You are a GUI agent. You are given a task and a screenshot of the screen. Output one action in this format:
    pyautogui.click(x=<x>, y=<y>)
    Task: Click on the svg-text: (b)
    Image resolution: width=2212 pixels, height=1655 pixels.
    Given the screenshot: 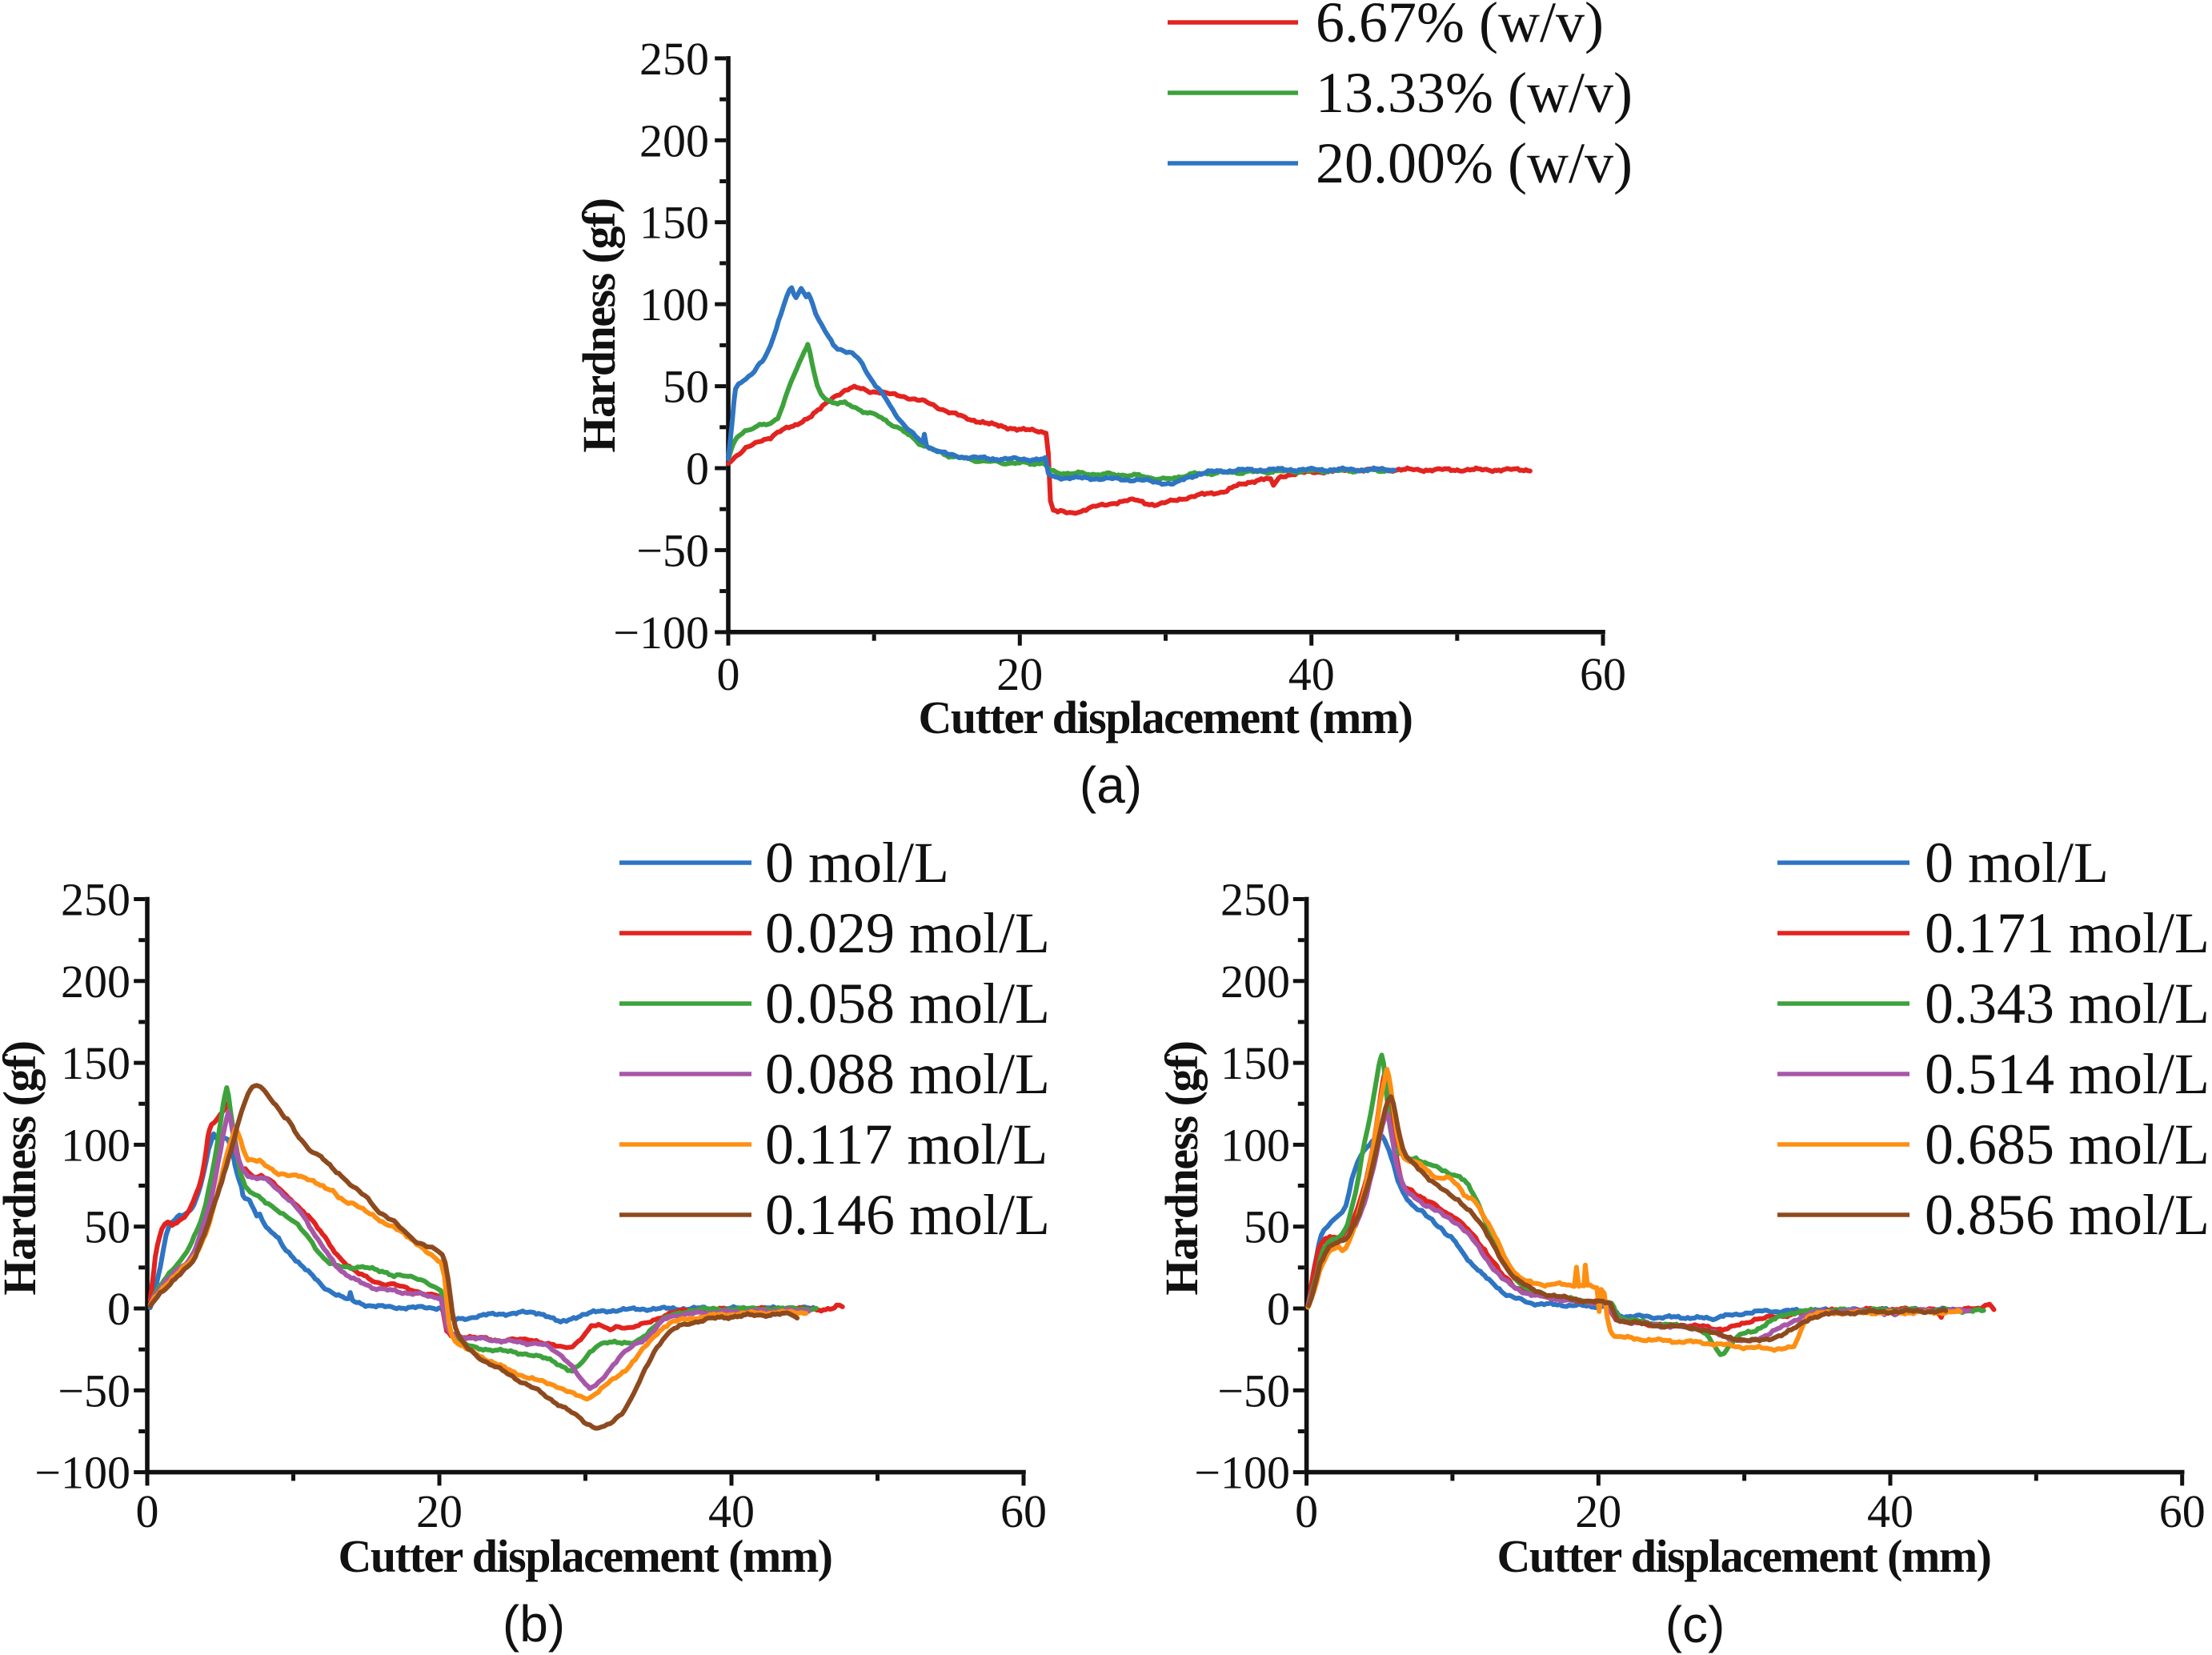 What is the action you would take?
    pyautogui.click(x=534, y=1624)
    